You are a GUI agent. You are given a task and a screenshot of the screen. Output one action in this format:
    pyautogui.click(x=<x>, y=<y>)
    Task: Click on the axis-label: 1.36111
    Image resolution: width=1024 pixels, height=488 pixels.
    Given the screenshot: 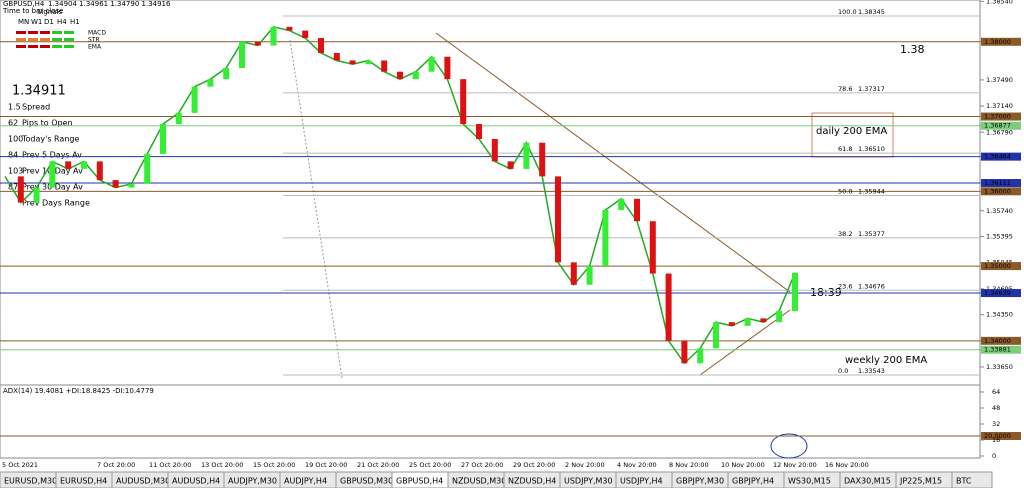 What is the action you would take?
    pyautogui.click(x=997, y=183)
    